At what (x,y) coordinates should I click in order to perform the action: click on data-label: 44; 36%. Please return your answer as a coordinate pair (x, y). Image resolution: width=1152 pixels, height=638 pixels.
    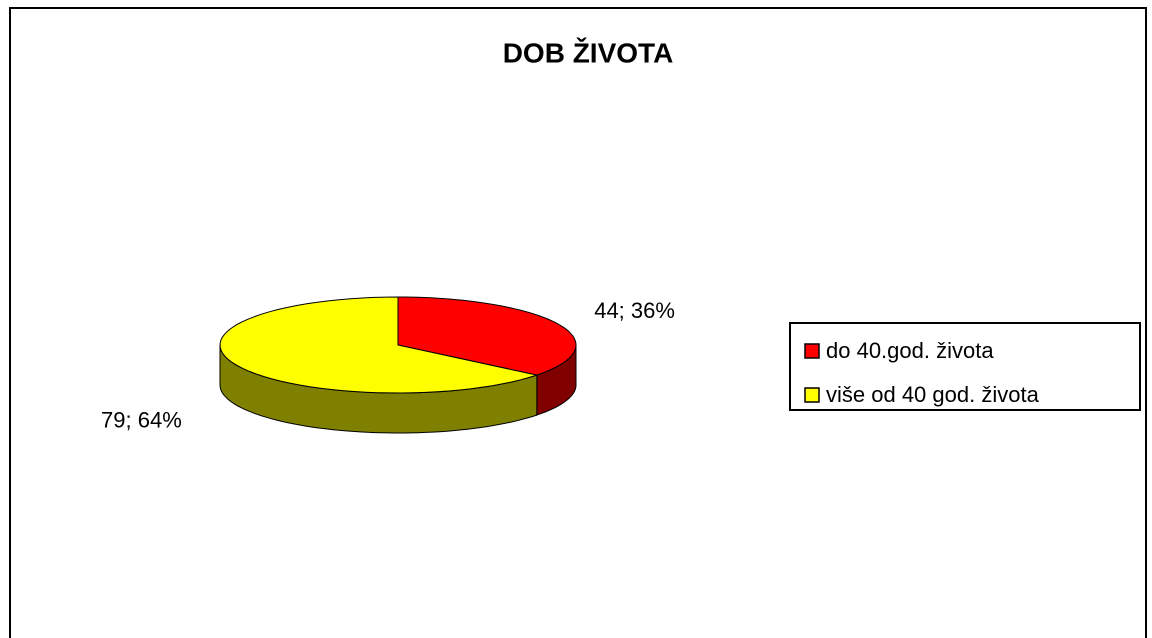
    Looking at the image, I should click on (634, 310).